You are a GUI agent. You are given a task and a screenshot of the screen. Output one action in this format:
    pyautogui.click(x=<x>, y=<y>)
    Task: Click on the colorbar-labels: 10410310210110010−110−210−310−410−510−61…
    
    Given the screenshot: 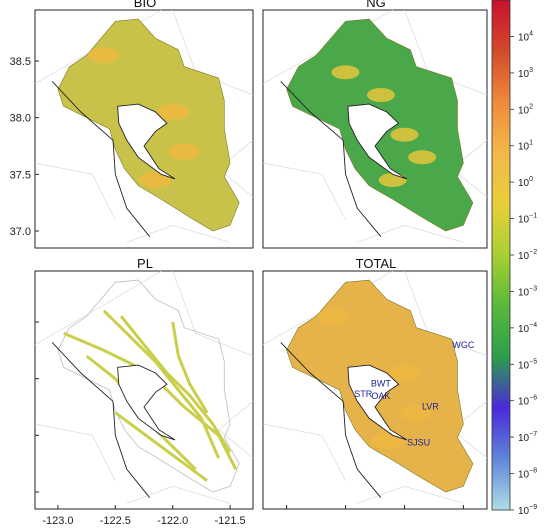 What is the action you would take?
    pyautogui.click(x=523, y=273)
    